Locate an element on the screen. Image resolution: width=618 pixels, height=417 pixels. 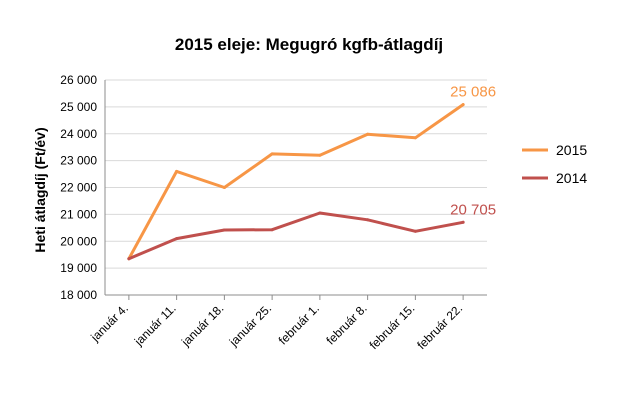
y-tick-label: 19 000 is located at coordinates (78, 268).